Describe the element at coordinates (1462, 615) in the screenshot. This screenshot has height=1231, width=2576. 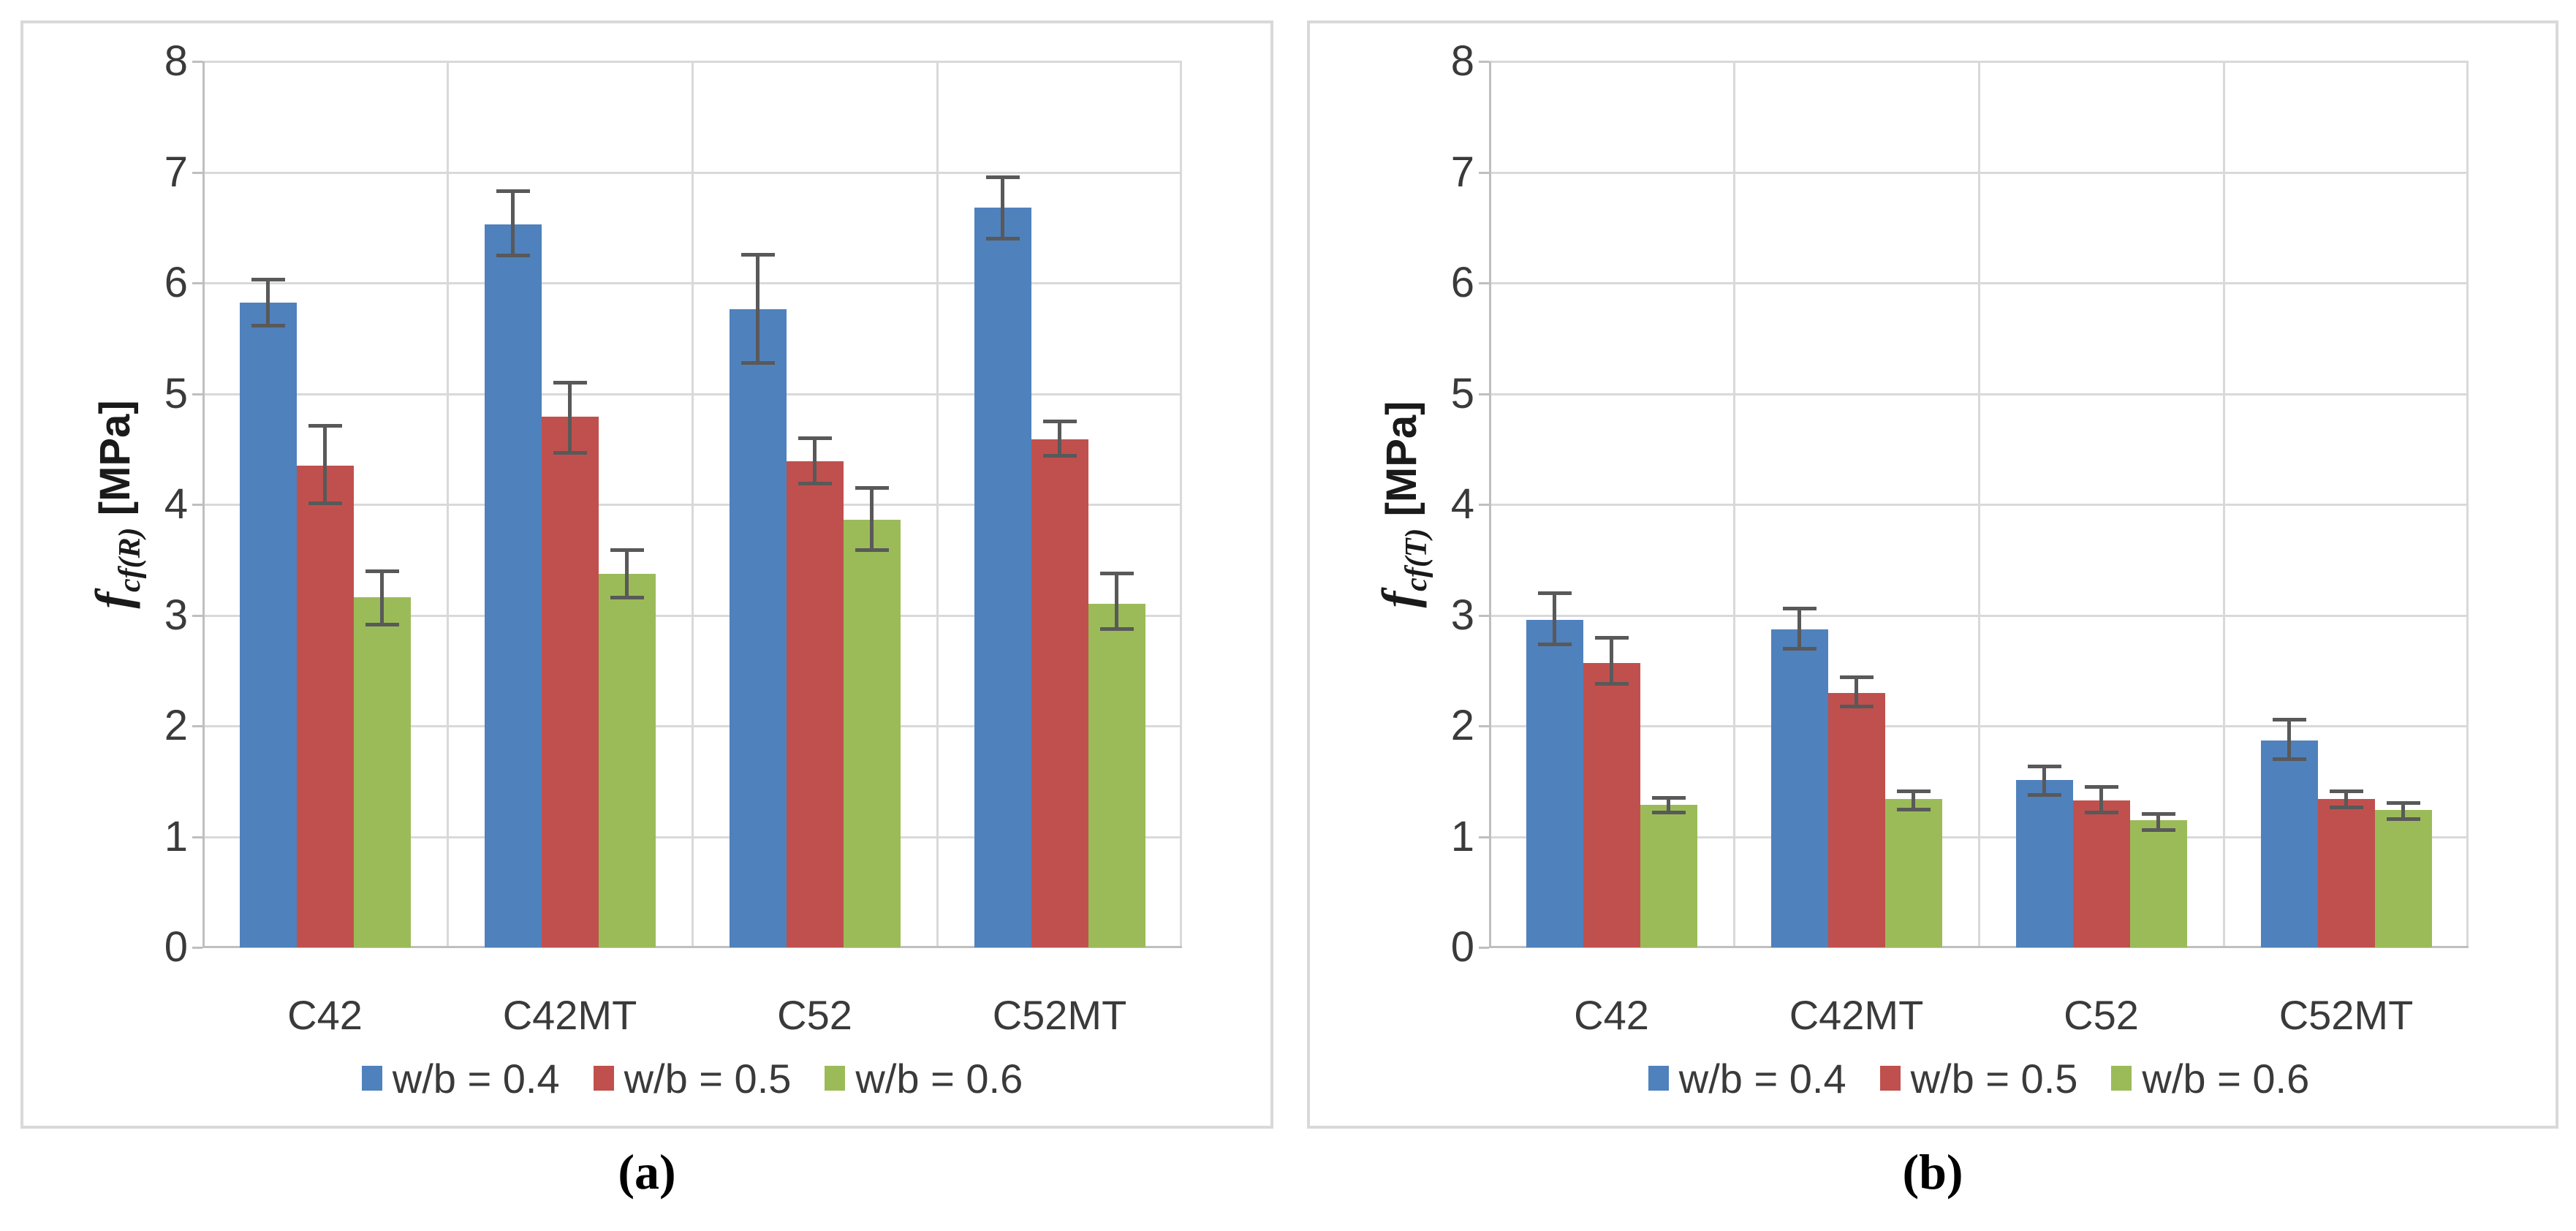
I see `y-tick-label-3: 3` at that location.